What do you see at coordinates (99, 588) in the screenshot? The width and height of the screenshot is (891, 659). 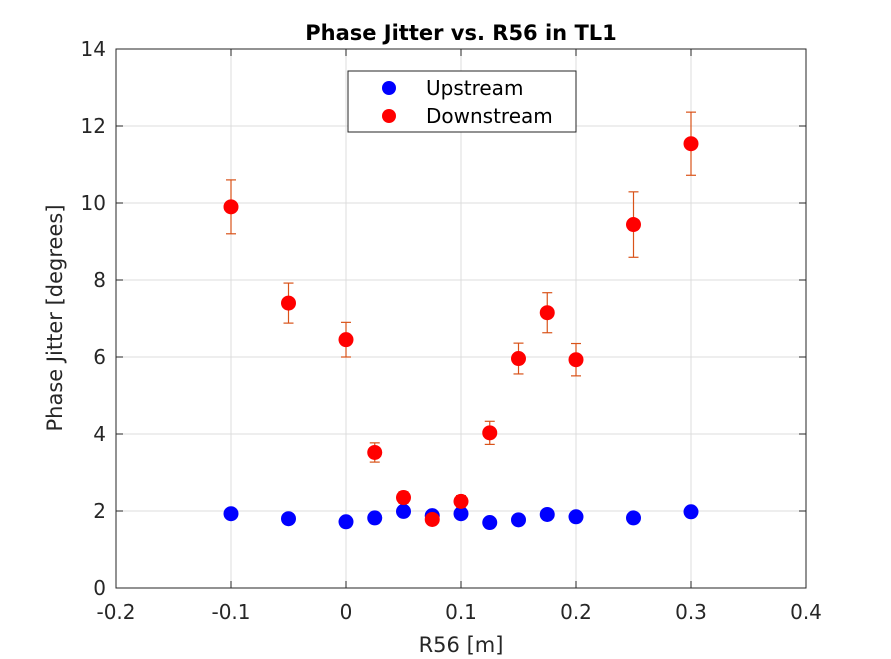 I see `y-tick-label: 0` at bounding box center [99, 588].